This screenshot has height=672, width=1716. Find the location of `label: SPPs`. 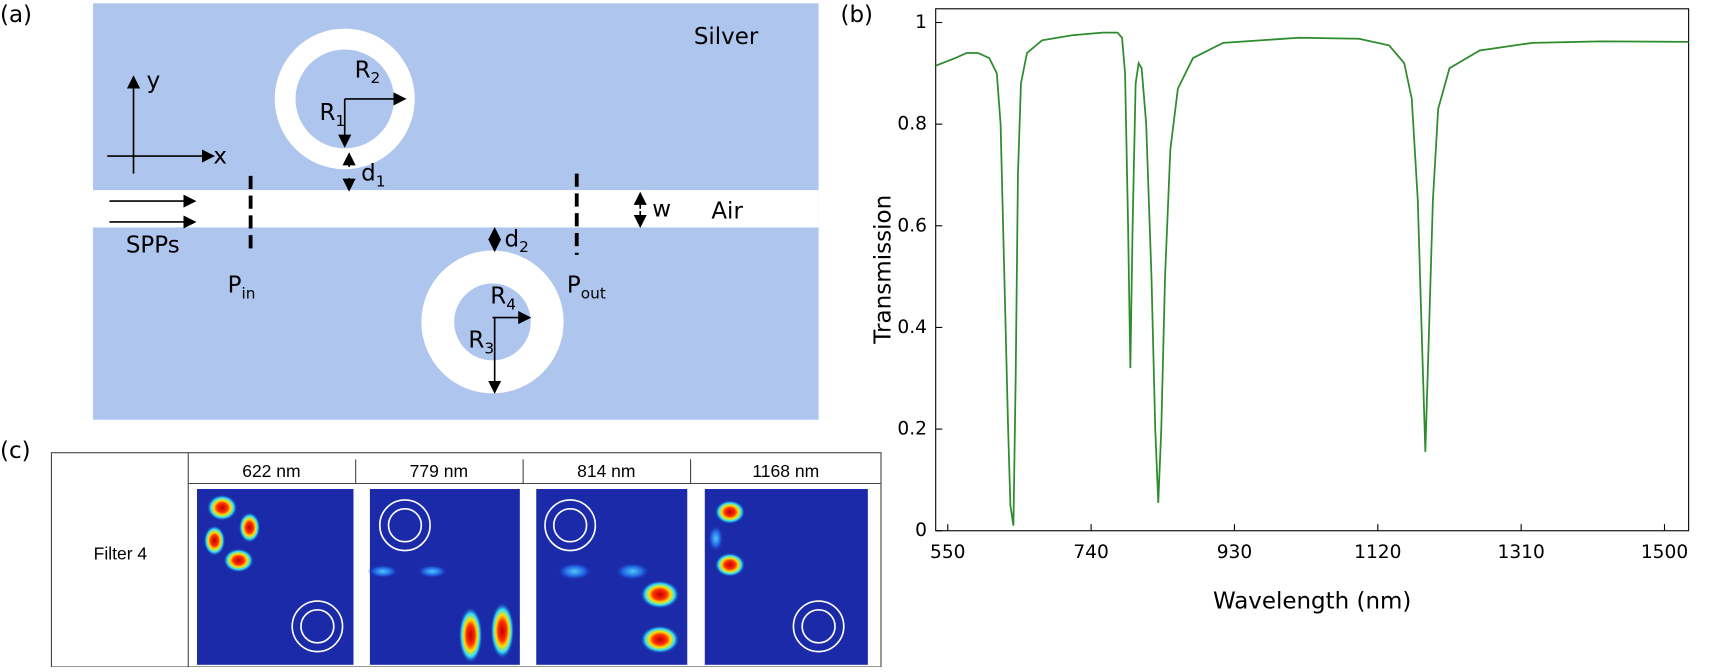

label: SPPs is located at coordinates (153, 246).